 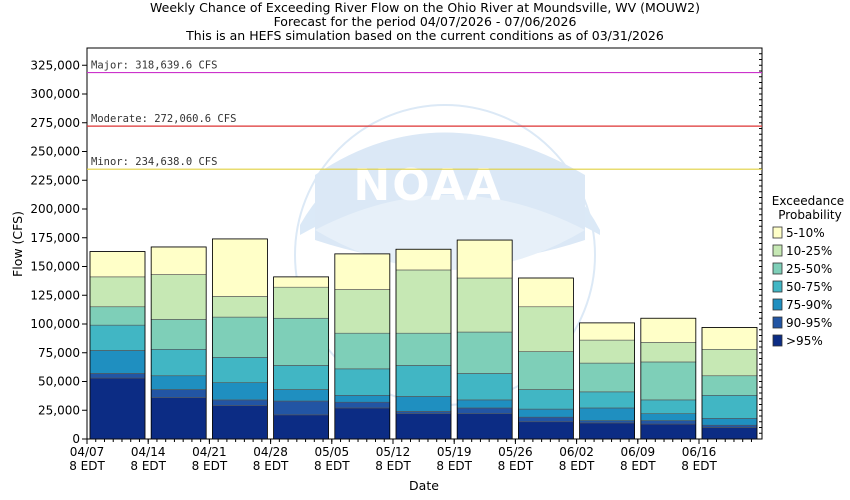 I want to click on legend-label: 75-90%, so click(x=809, y=305).